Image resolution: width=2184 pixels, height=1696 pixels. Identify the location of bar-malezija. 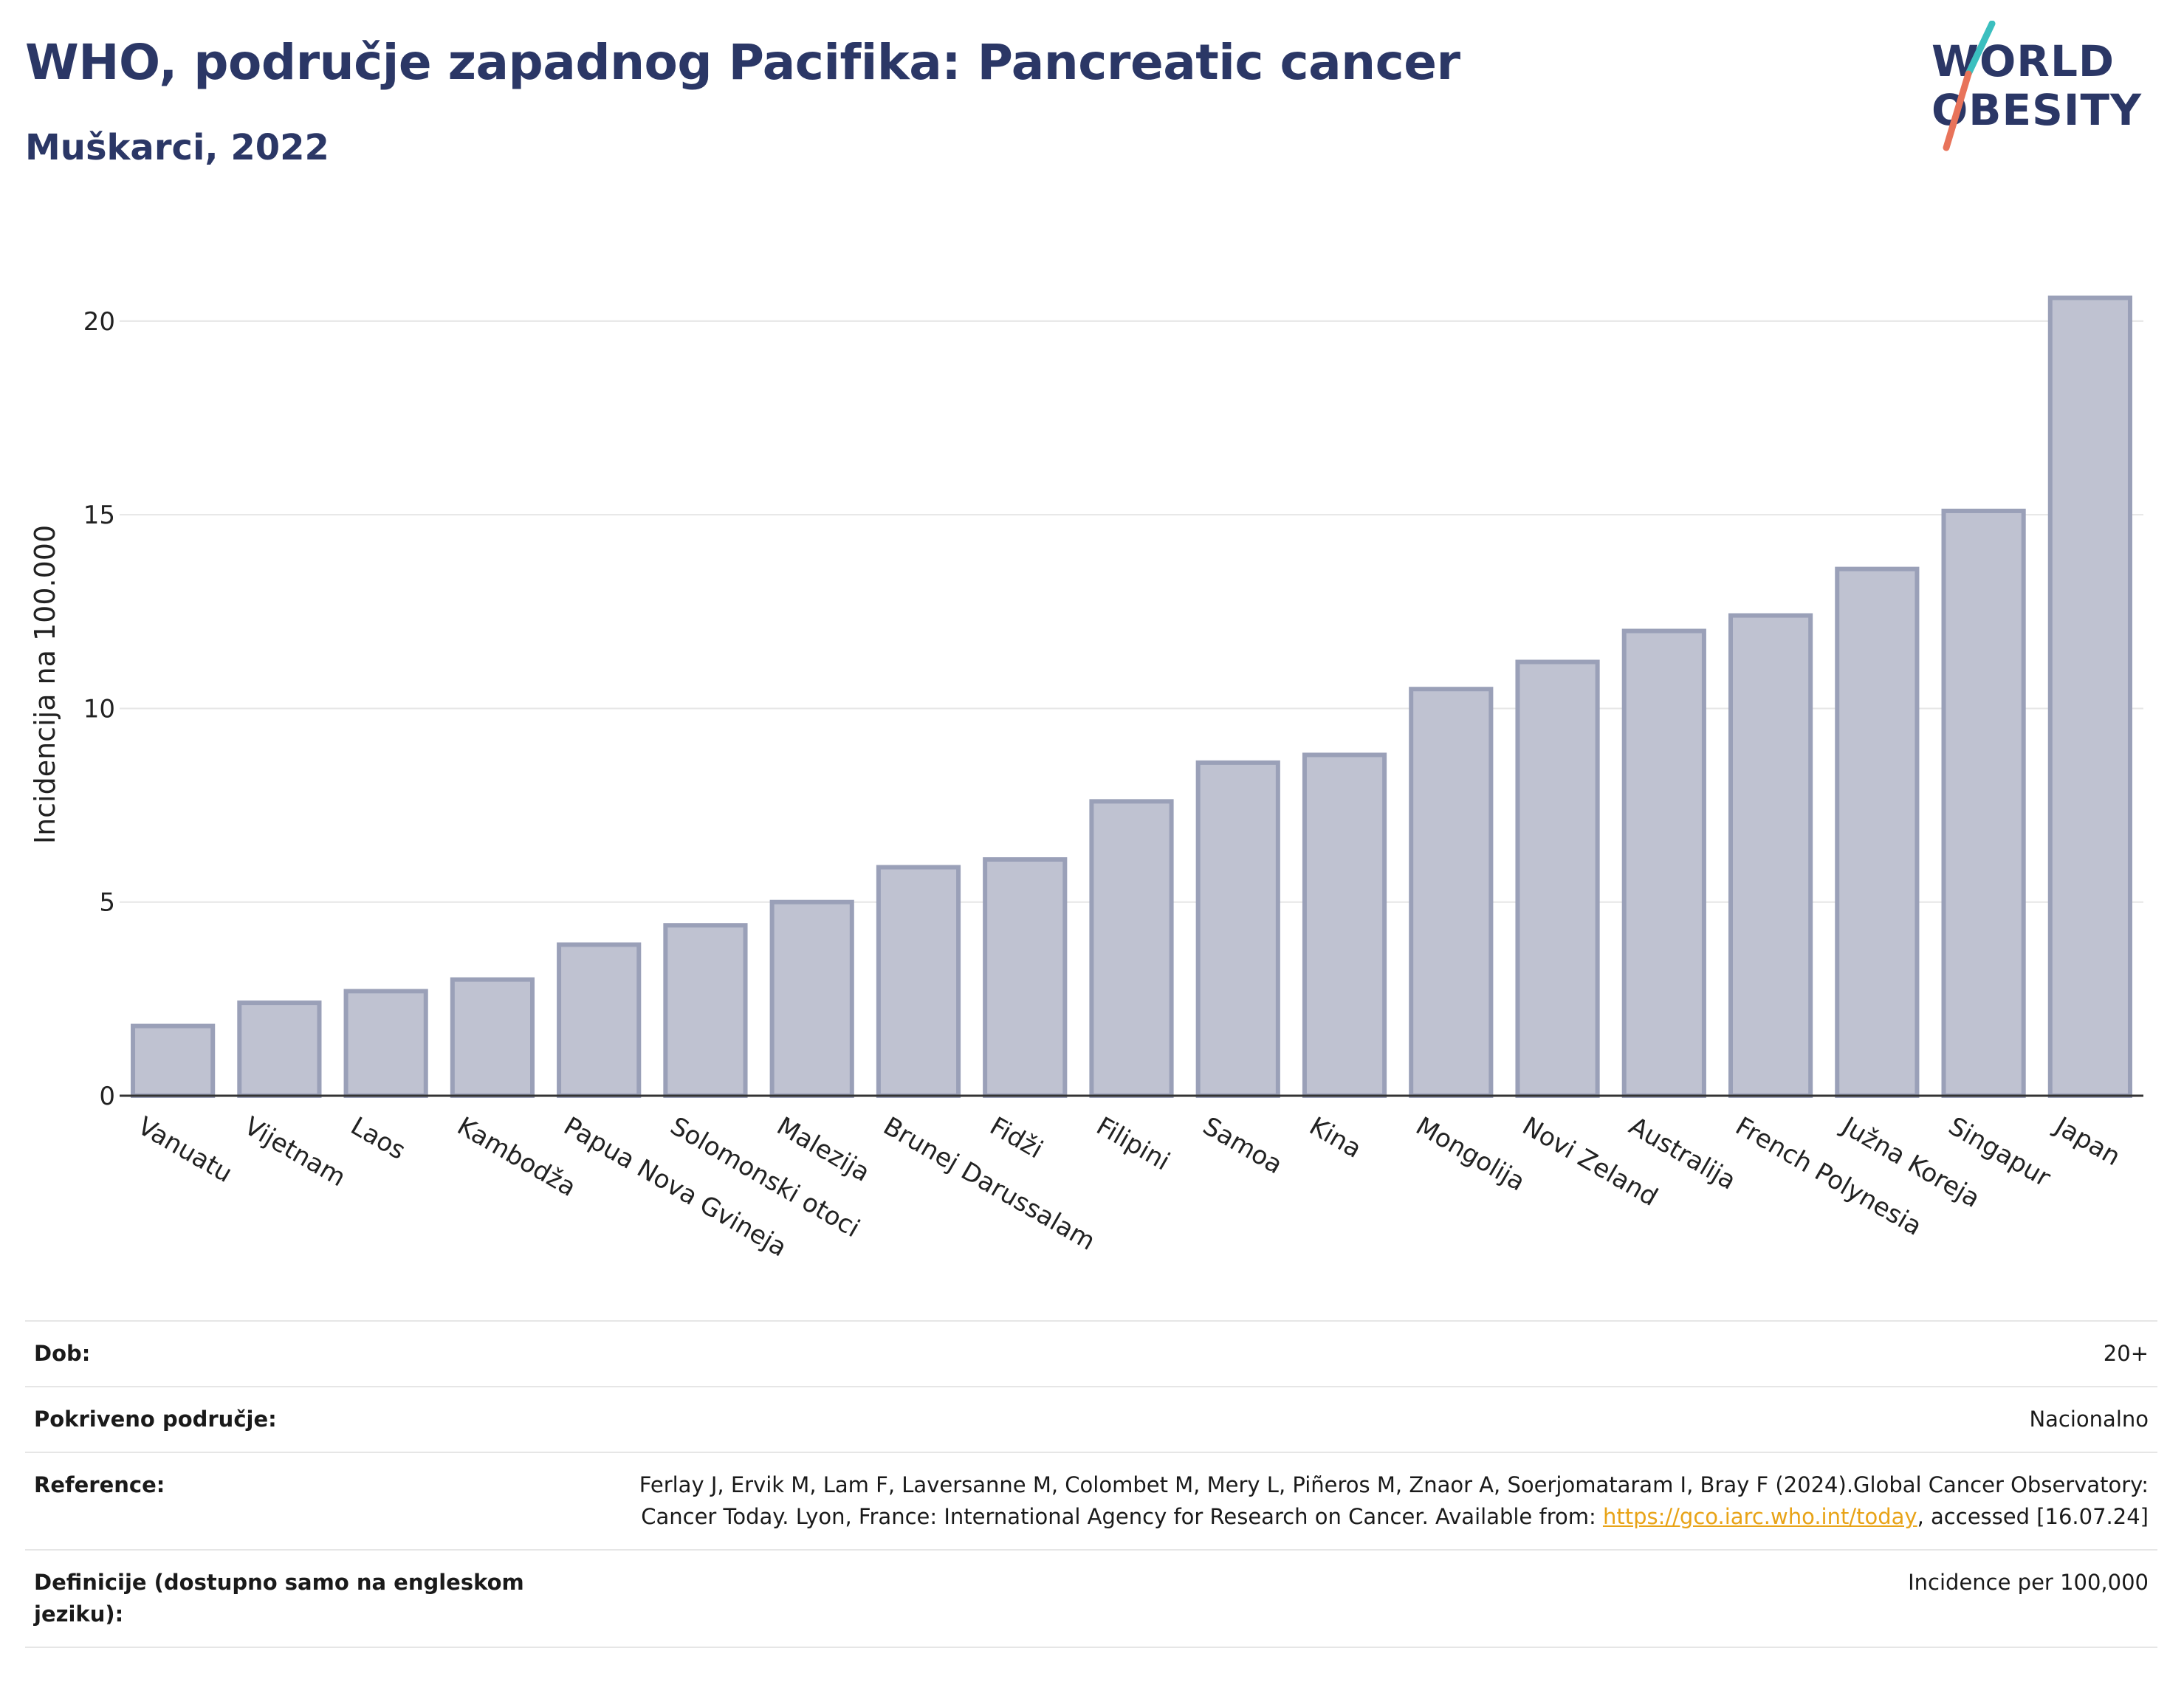
(812, 999).